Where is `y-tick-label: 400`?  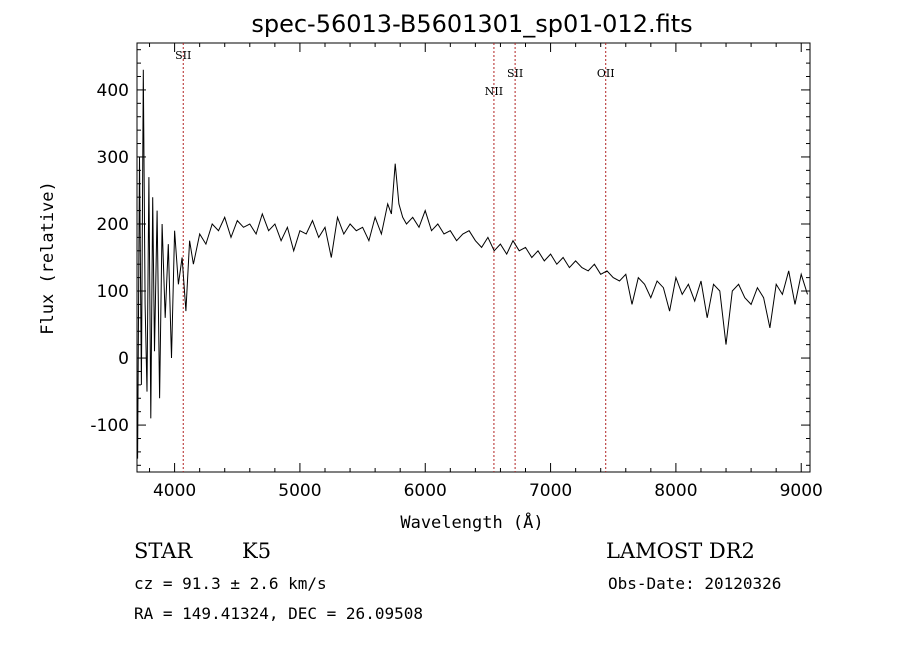
y-tick-label: 400 is located at coordinates (113, 91).